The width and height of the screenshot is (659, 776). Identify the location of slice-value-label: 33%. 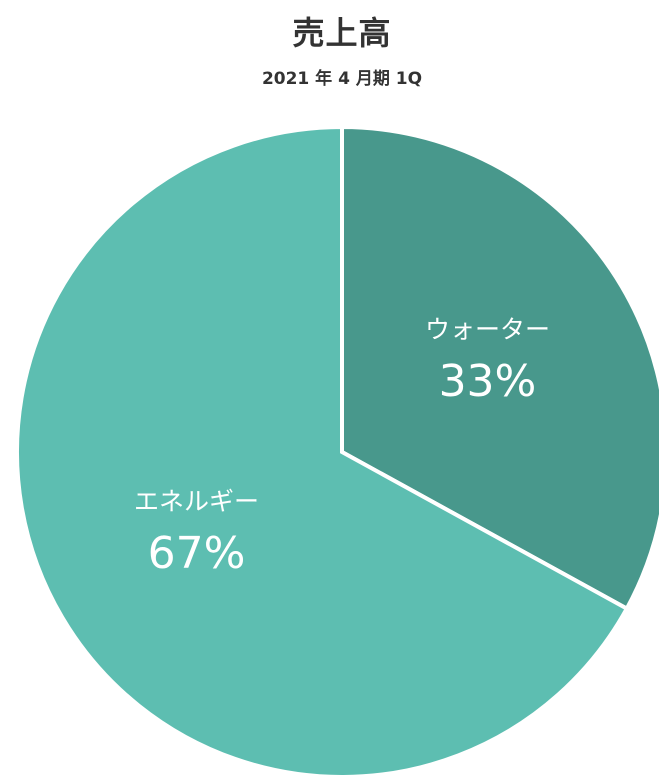
(488, 381).